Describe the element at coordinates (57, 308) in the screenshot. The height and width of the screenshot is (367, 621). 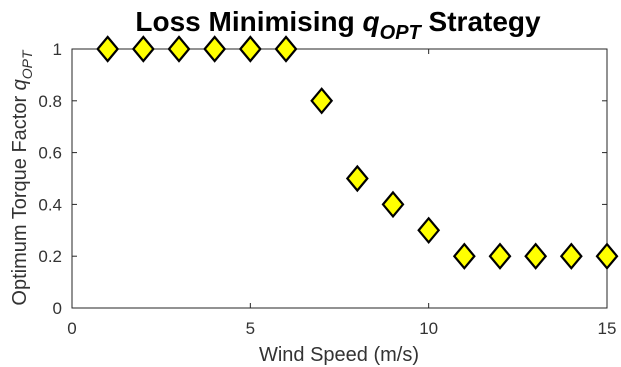
I see `y-tick-label: 0` at that location.